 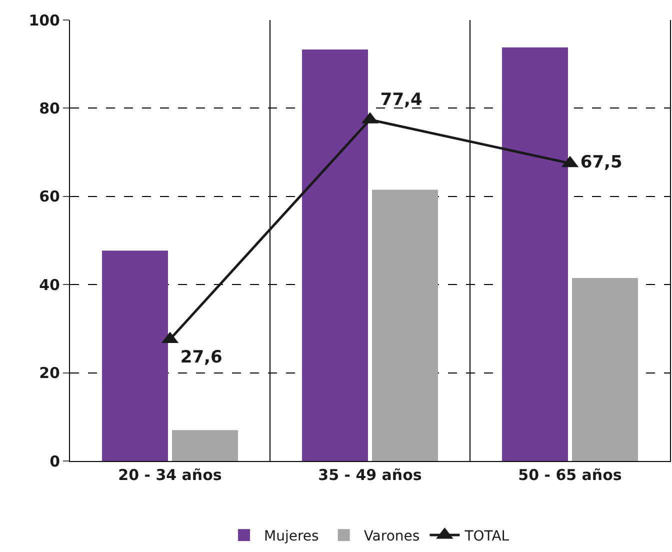 I want to click on legend-label: Mujeres, so click(x=291, y=536).